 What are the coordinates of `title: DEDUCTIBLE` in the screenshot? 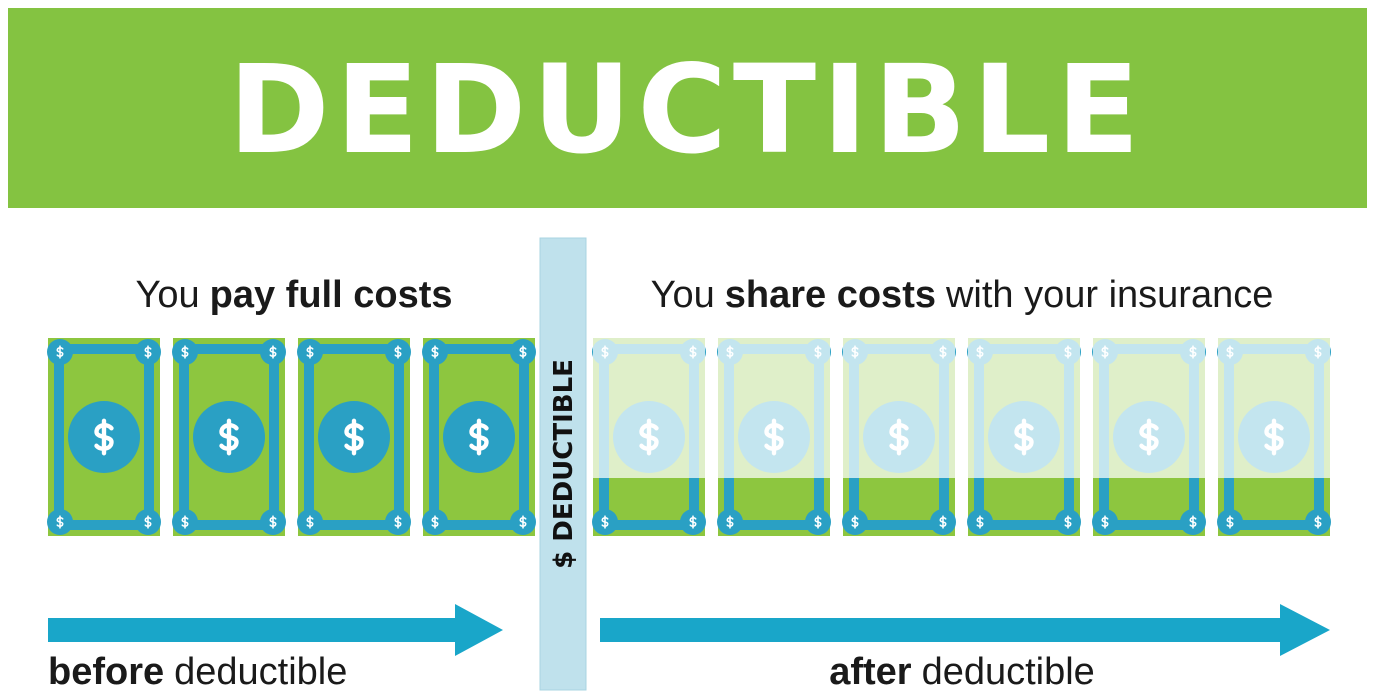 It's located at (686, 110).